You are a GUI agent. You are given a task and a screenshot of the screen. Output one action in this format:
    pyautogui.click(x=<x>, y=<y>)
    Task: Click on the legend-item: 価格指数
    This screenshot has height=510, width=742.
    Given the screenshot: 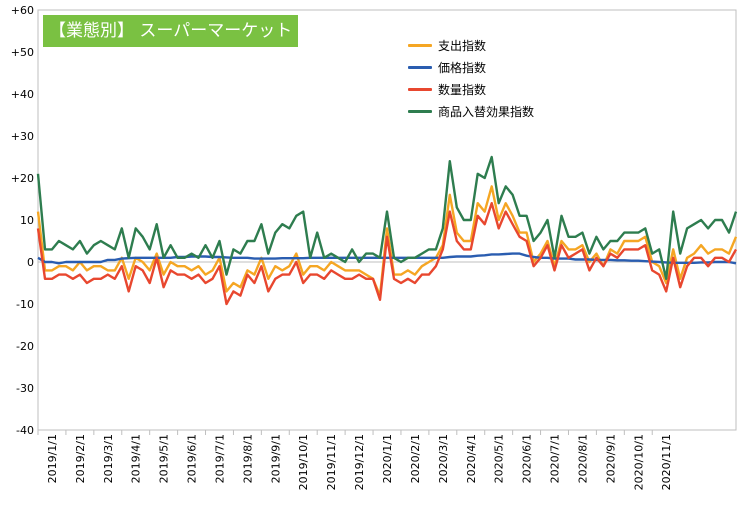 What is the action you would take?
    pyautogui.click(x=471, y=67)
    